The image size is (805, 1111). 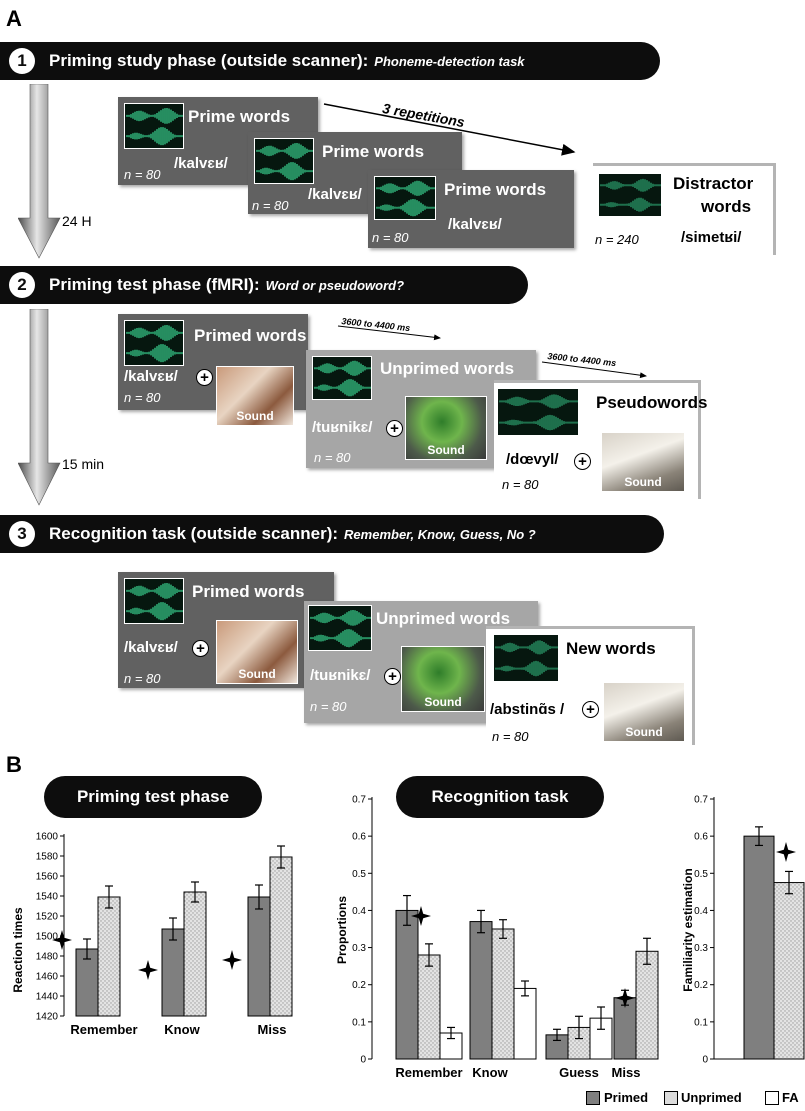 I want to click on panel-b-label: B, so click(x=14, y=764).